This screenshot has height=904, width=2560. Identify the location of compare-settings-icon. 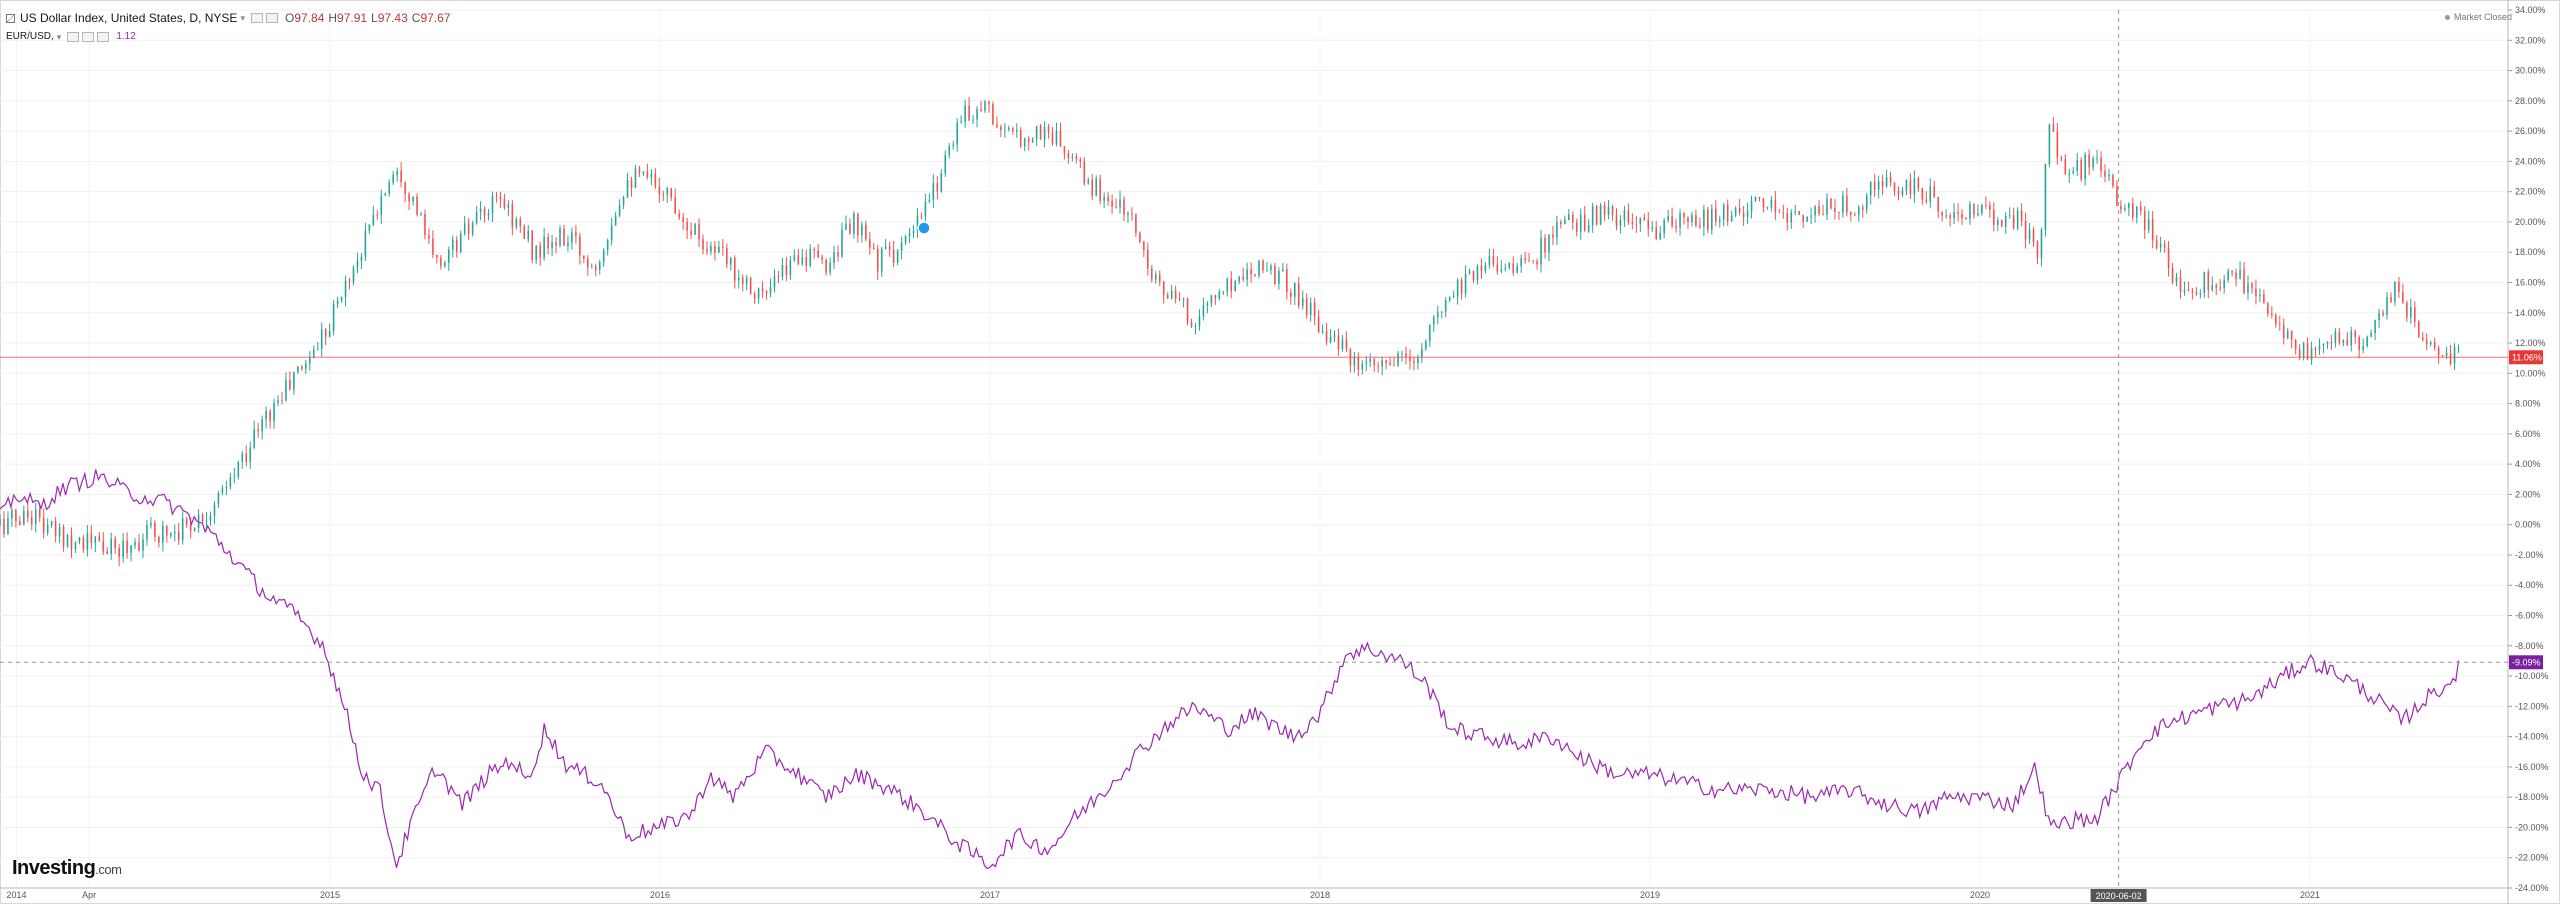
(88, 37).